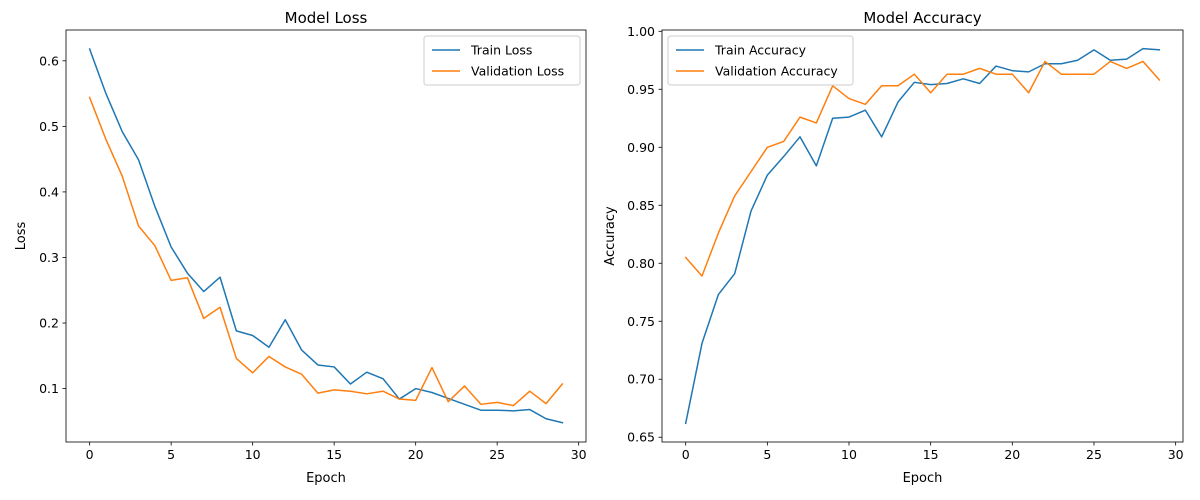 The height and width of the screenshot is (500, 1200). I want to click on y-tick-label: 0.65, so click(641, 437).